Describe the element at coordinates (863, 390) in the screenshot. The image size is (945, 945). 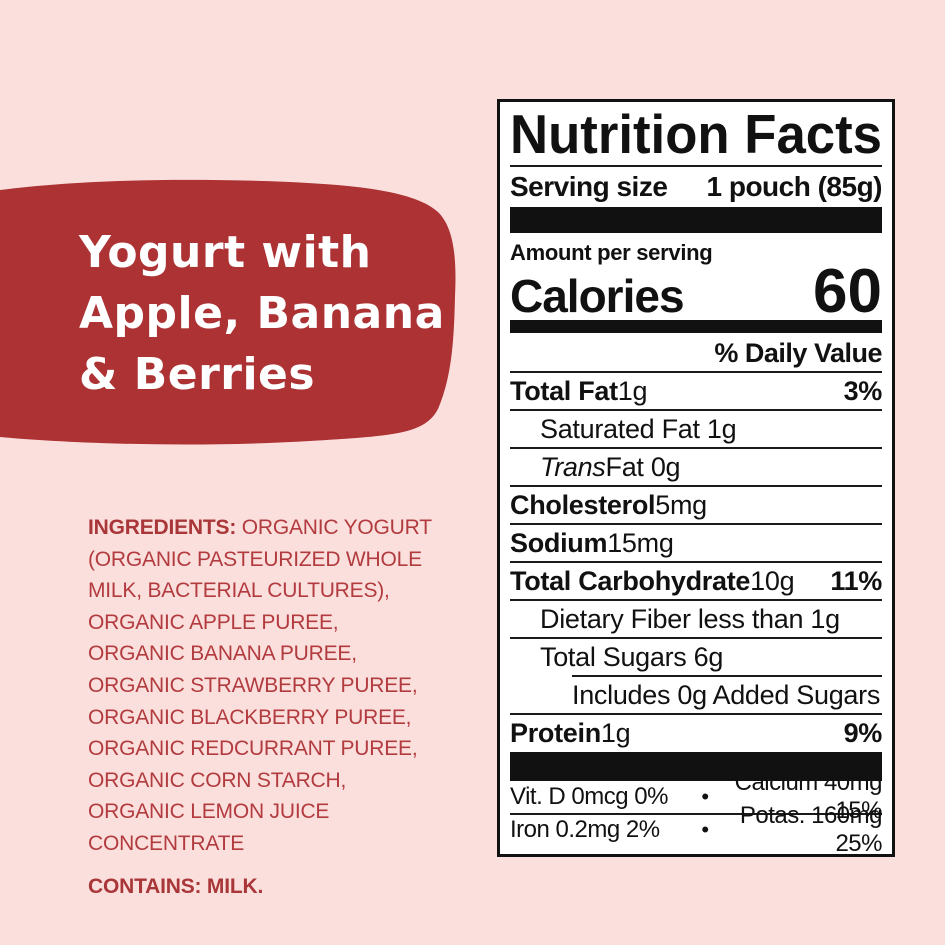
I see `nutrient-dv: 3%` at that location.